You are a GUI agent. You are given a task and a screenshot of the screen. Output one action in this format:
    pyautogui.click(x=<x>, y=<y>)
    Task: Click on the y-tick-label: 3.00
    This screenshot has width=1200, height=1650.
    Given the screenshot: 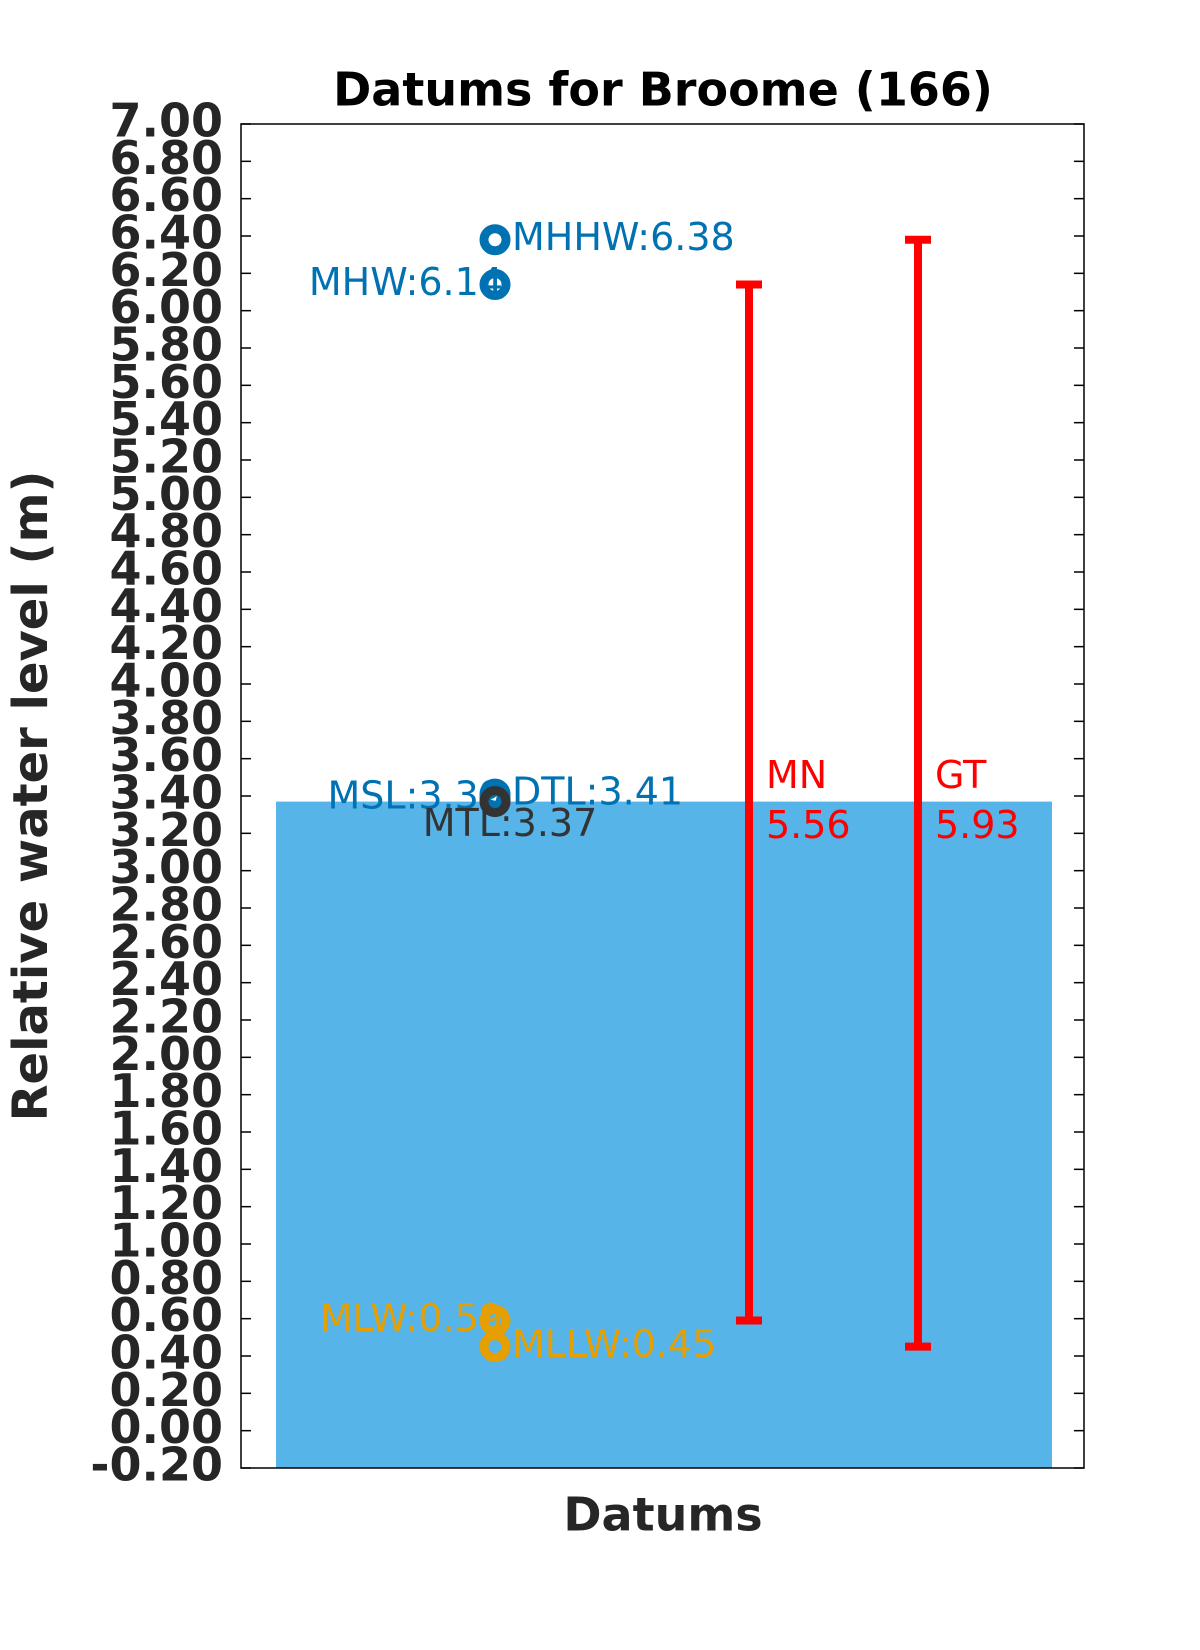 What is the action you would take?
    pyautogui.click(x=167, y=867)
    